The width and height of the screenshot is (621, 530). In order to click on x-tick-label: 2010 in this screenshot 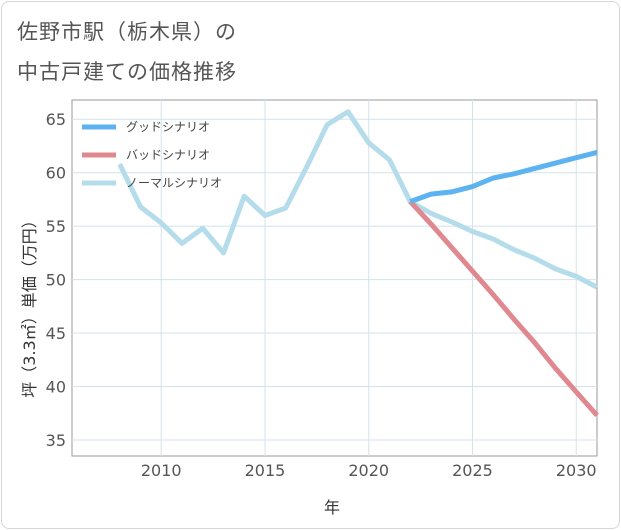, I will do `click(161, 470)`.